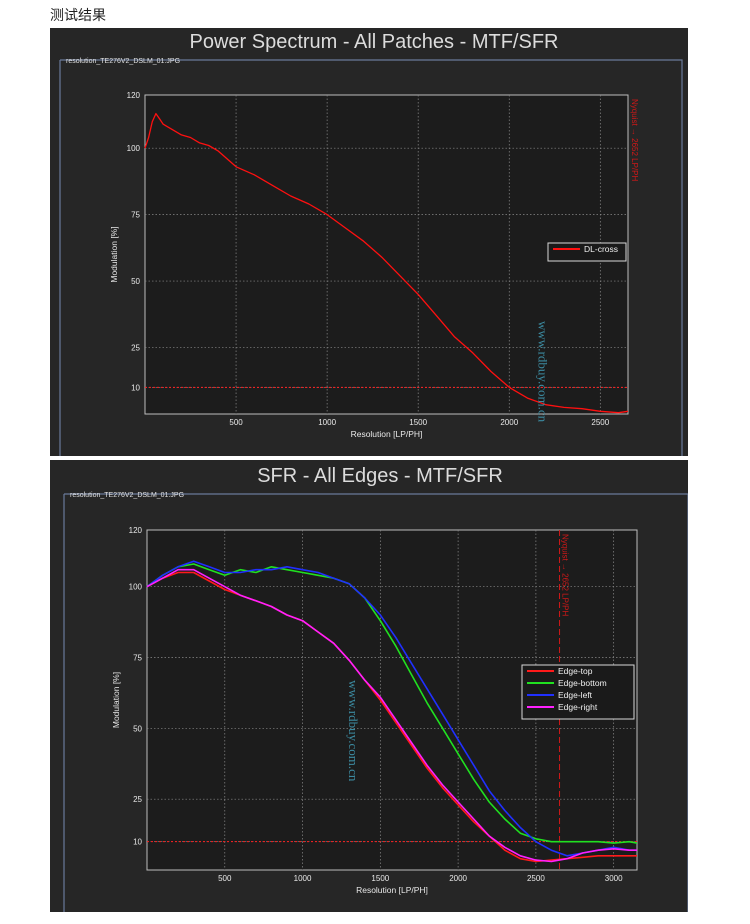  Describe the element at coordinates (578, 707) in the screenshot. I see `legend-entry: Edge-right` at that location.